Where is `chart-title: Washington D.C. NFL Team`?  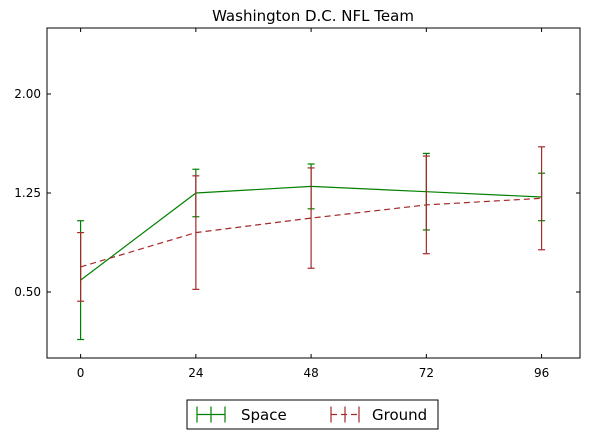 chart-title: Washington D.C. NFL Team is located at coordinates (313, 16).